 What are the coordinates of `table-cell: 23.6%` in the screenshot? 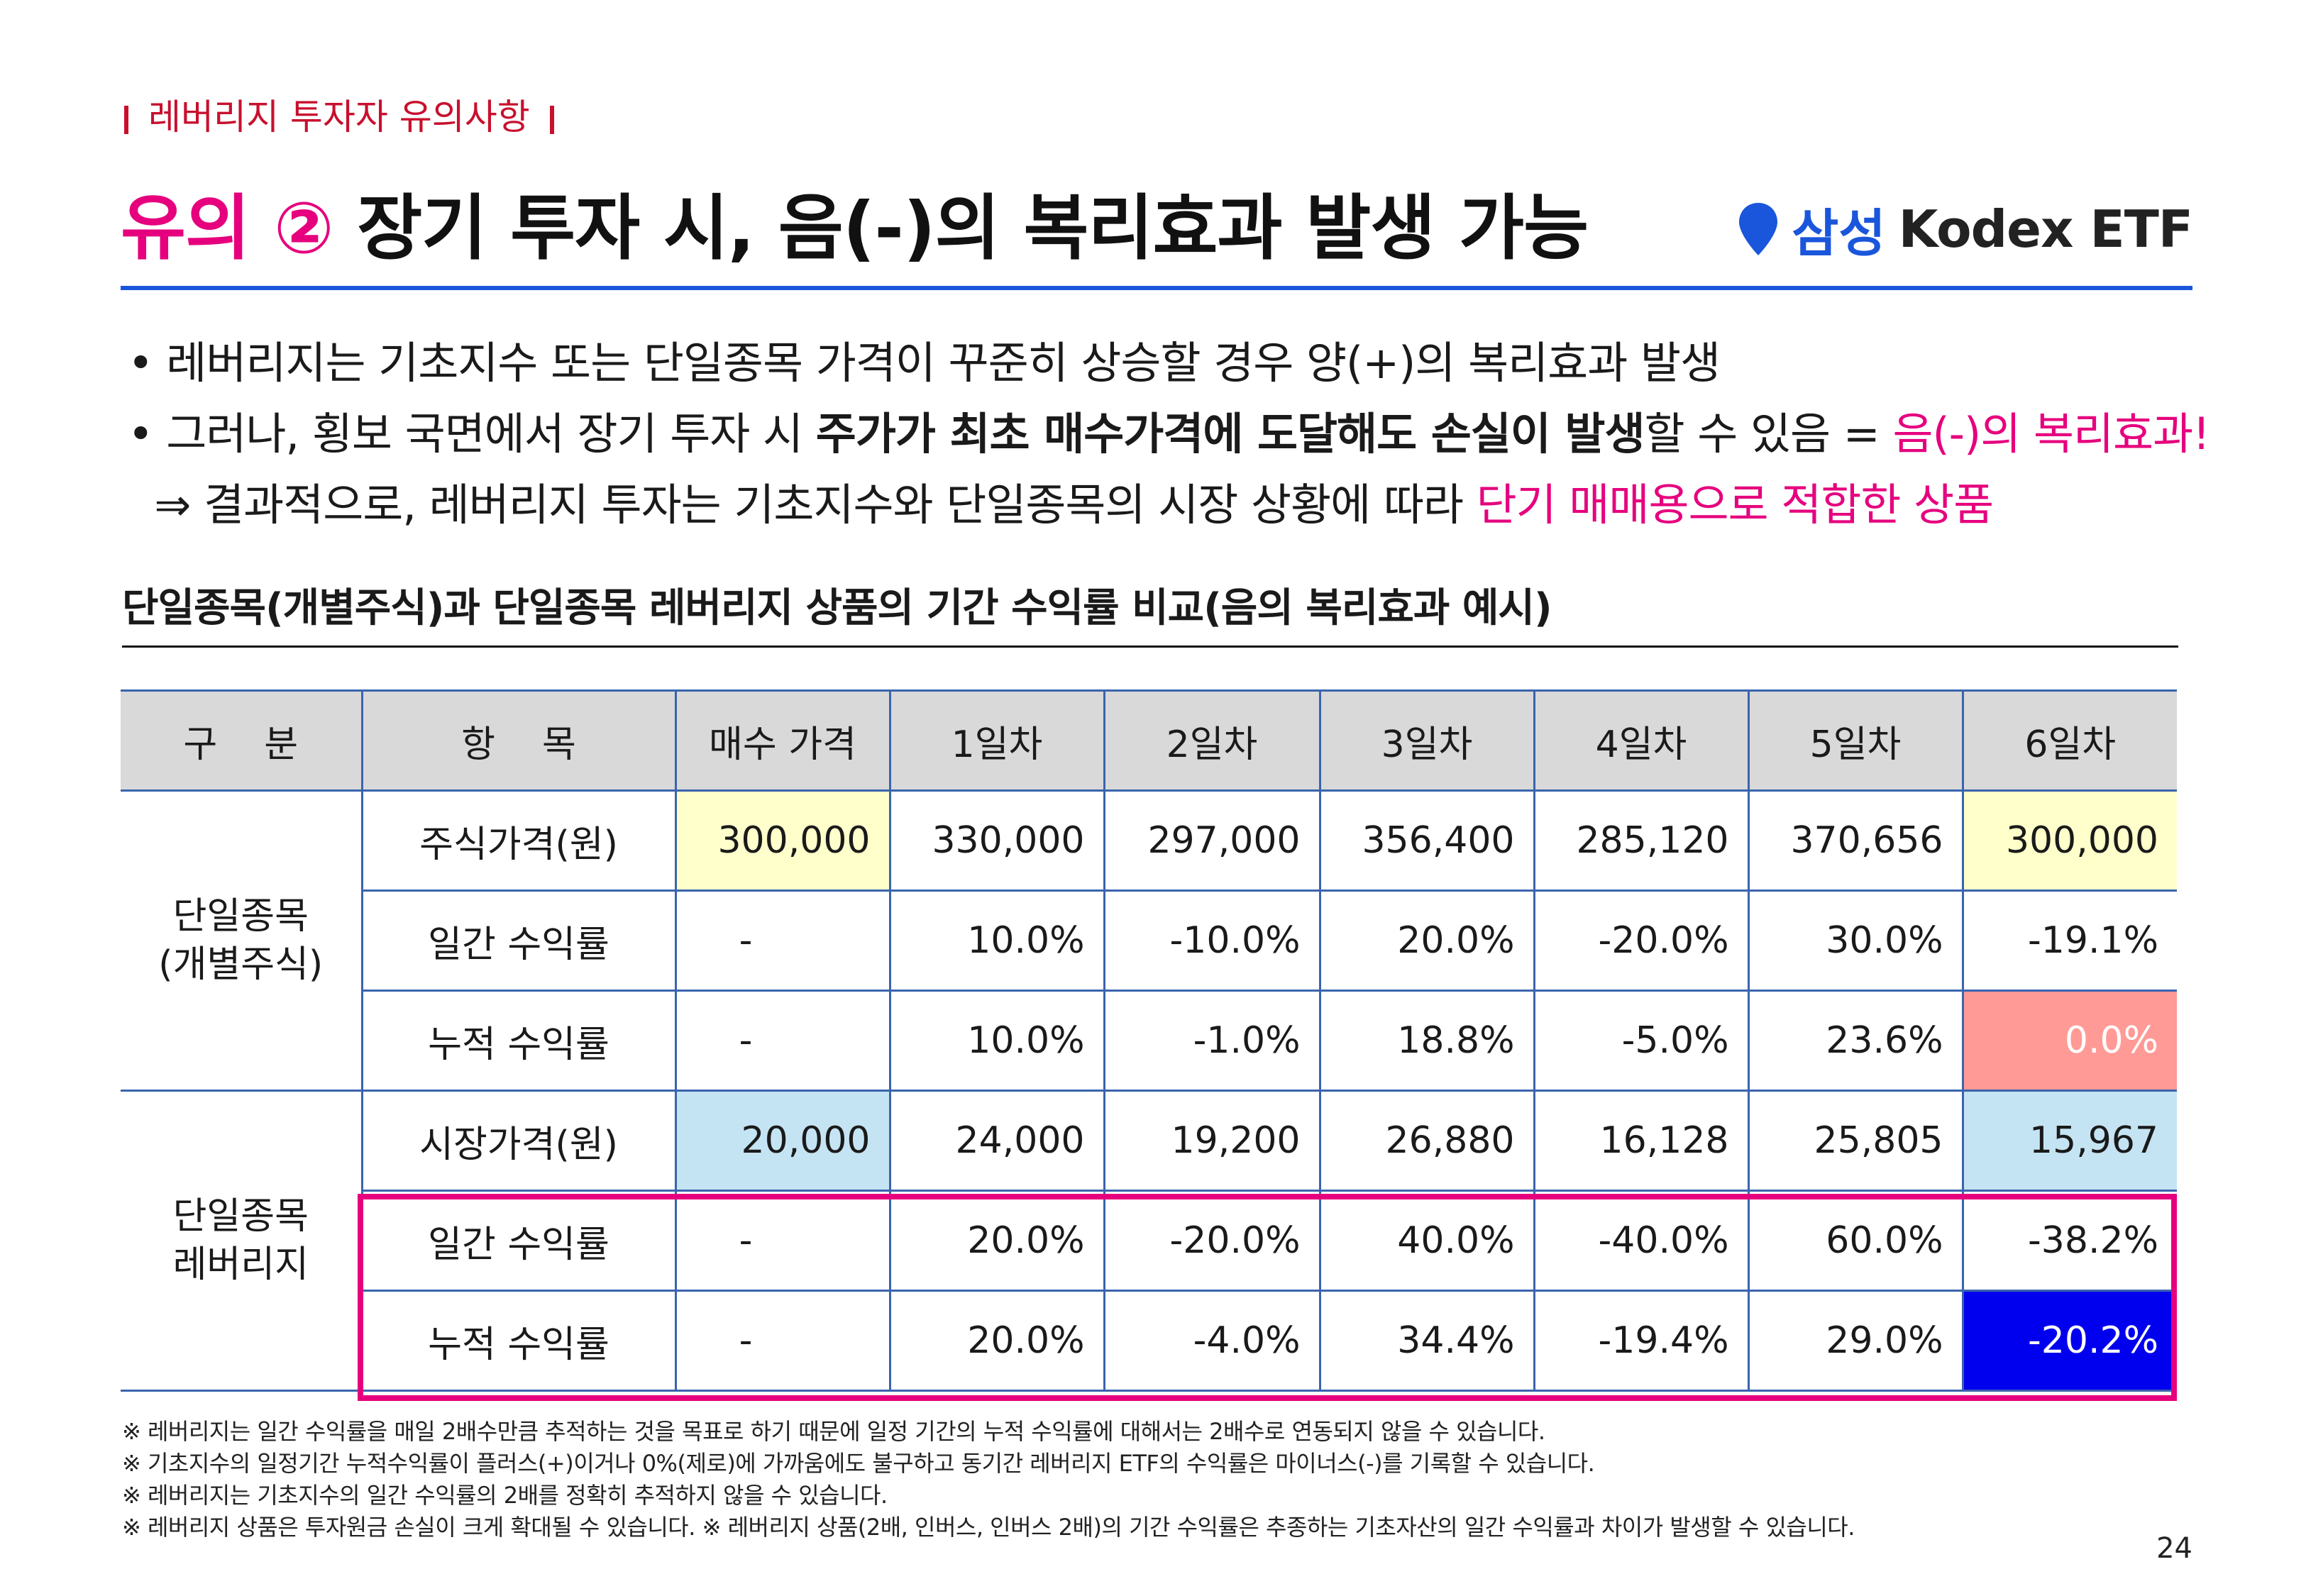 It's located at (1855, 1041).